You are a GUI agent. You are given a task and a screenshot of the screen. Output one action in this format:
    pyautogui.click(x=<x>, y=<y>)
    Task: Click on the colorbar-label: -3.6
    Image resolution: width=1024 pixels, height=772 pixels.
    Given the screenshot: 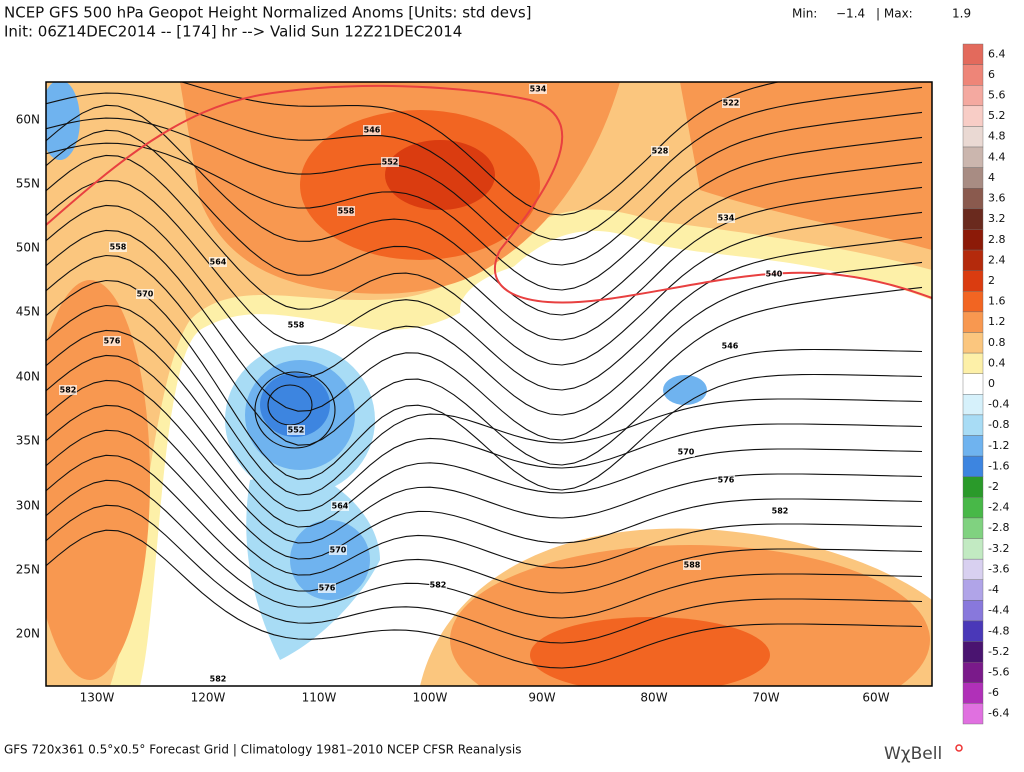 What is the action you would take?
    pyautogui.click(x=998, y=568)
    